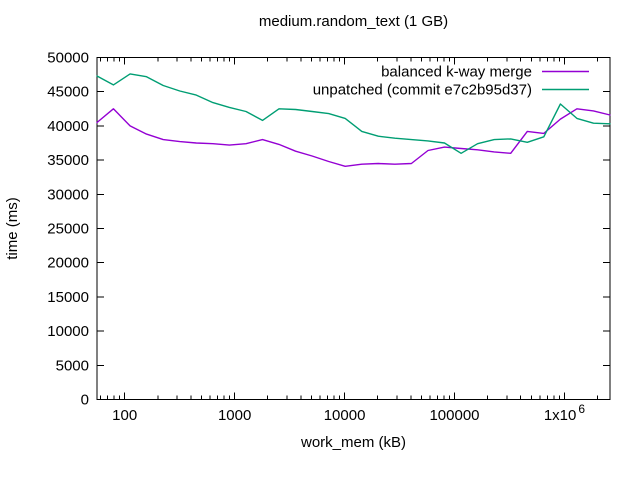  Describe the element at coordinates (85, 400) in the screenshot. I see `y-tick-label: 0` at that location.